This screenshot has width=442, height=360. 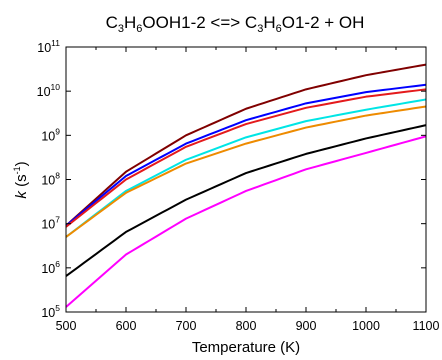 What do you see at coordinates (21, 194) in the screenshot?
I see `y-label-symbol: k` at bounding box center [21, 194].